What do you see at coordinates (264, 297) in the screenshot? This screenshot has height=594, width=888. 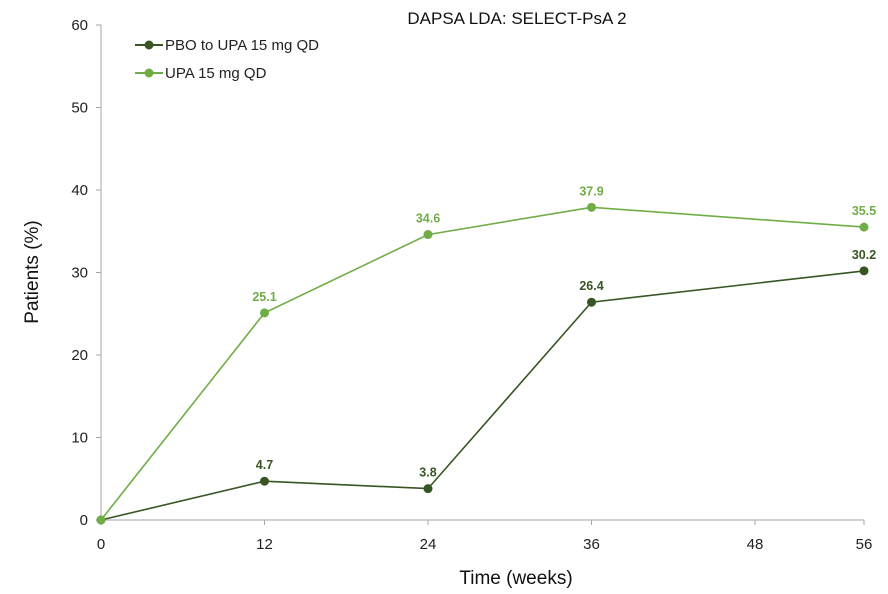 I see `data-label: 25.1` at bounding box center [264, 297].